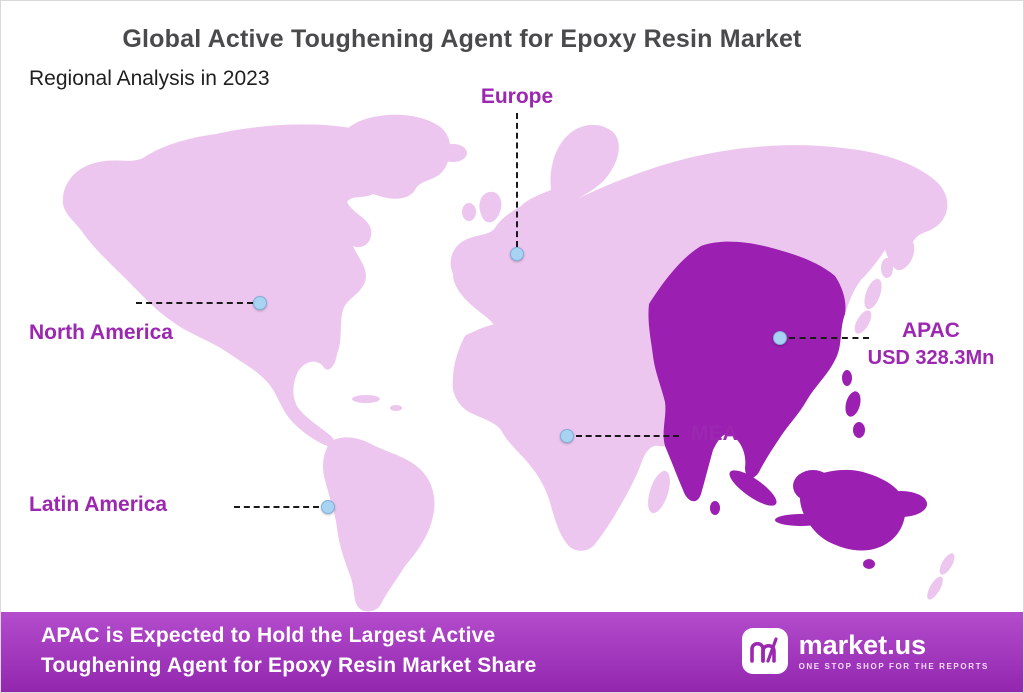 This screenshot has height=693, width=1024. What do you see at coordinates (852, 510) in the screenshot?
I see `landmass-australia` at bounding box center [852, 510].